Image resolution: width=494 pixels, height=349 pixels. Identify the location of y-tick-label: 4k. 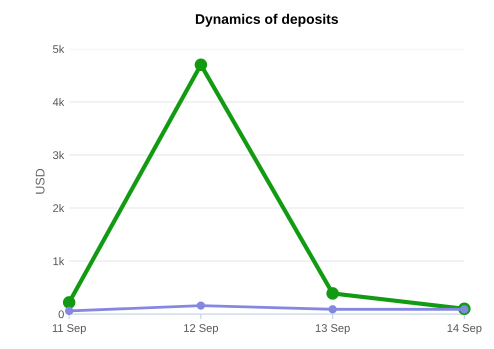
(58, 102).